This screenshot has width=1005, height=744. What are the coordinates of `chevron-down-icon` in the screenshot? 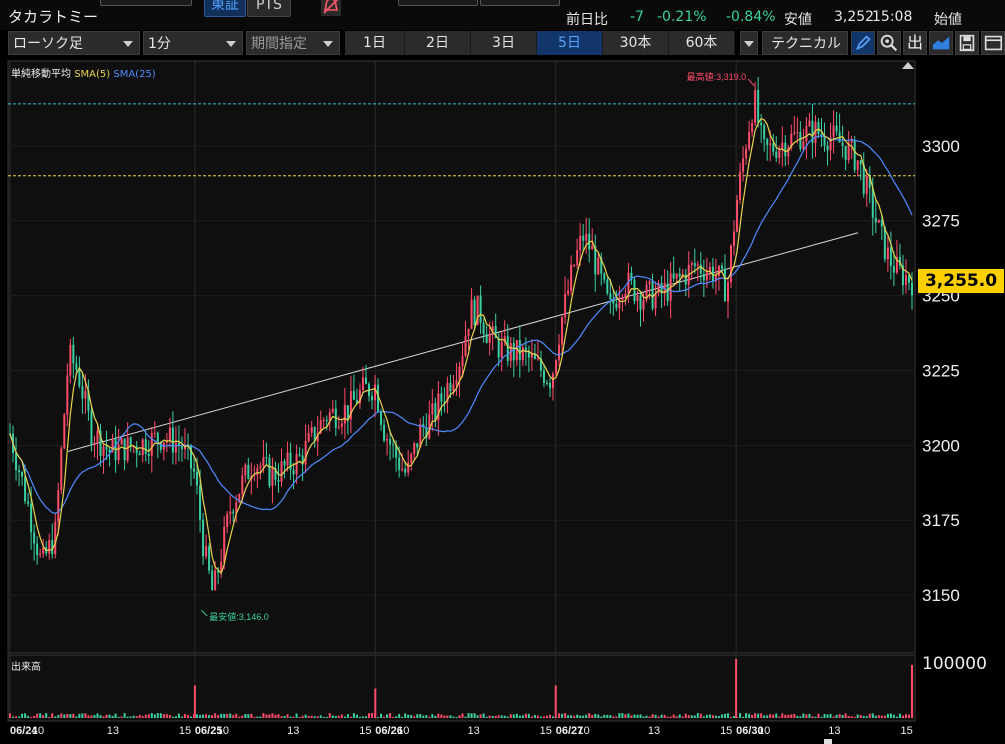 It's located at (128, 44).